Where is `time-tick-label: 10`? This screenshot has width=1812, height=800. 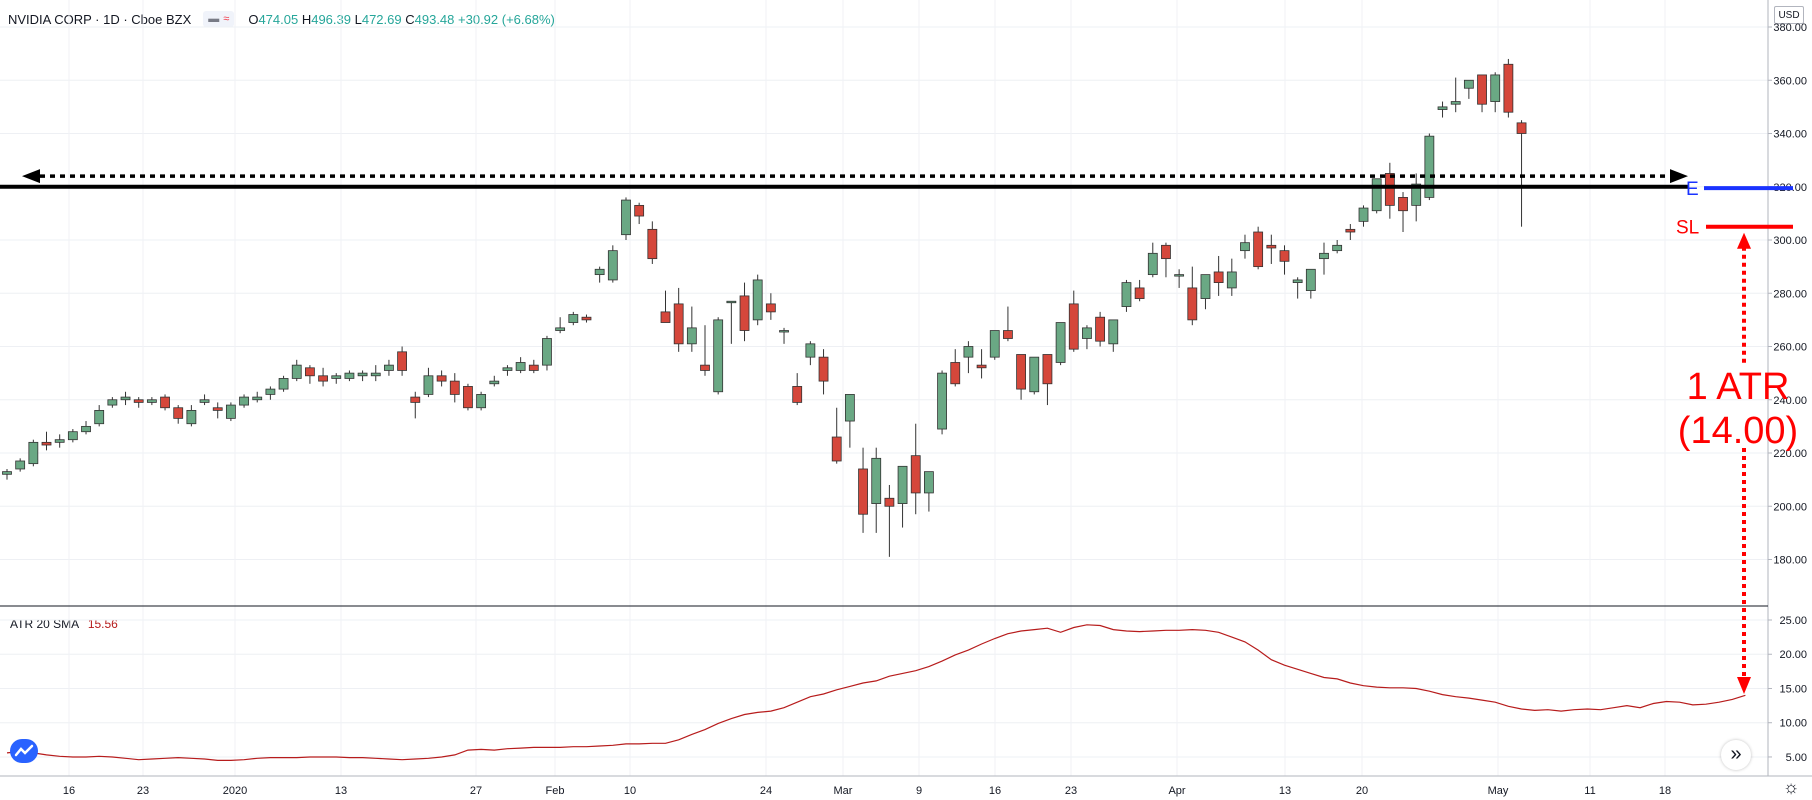
time-tick-label: 10 is located at coordinates (630, 791).